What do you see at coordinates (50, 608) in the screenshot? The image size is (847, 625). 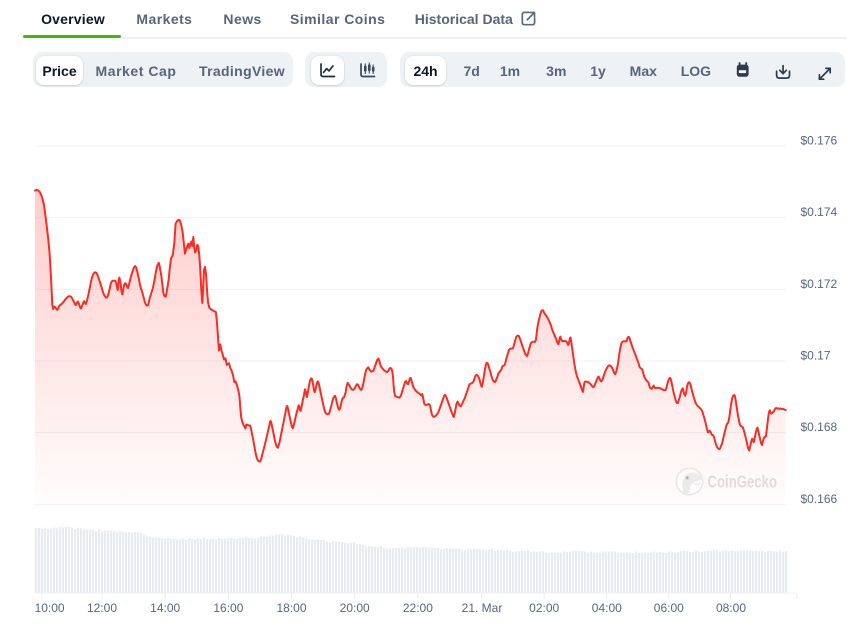 I see `svg-text: 10:00` at bounding box center [50, 608].